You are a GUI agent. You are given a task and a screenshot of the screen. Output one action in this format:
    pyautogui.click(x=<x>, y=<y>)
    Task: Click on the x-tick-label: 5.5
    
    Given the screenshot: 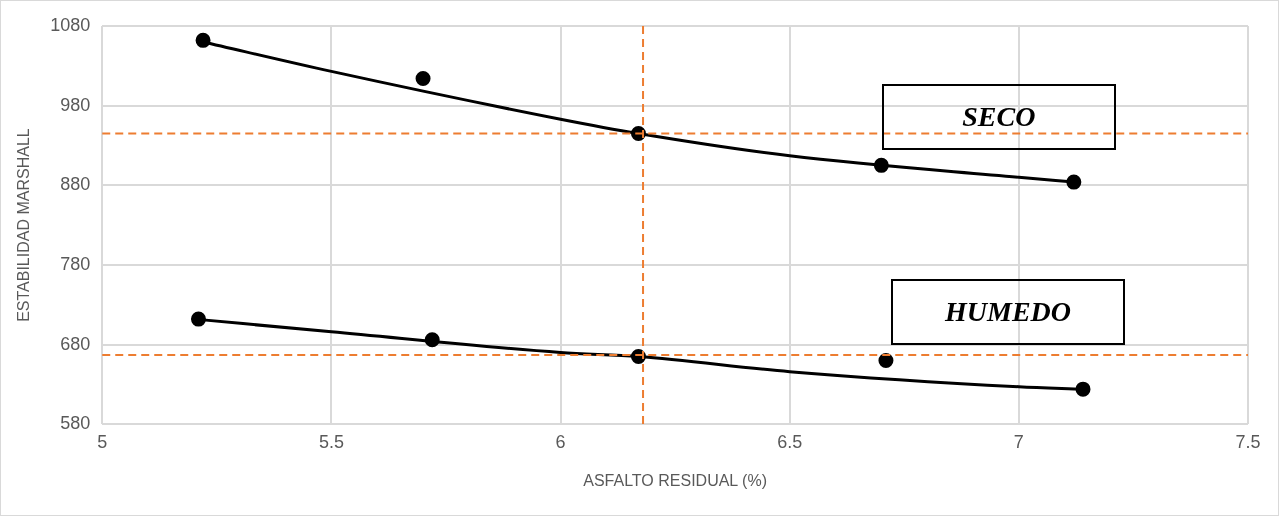 What is the action you would take?
    pyautogui.click(x=331, y=441)
    